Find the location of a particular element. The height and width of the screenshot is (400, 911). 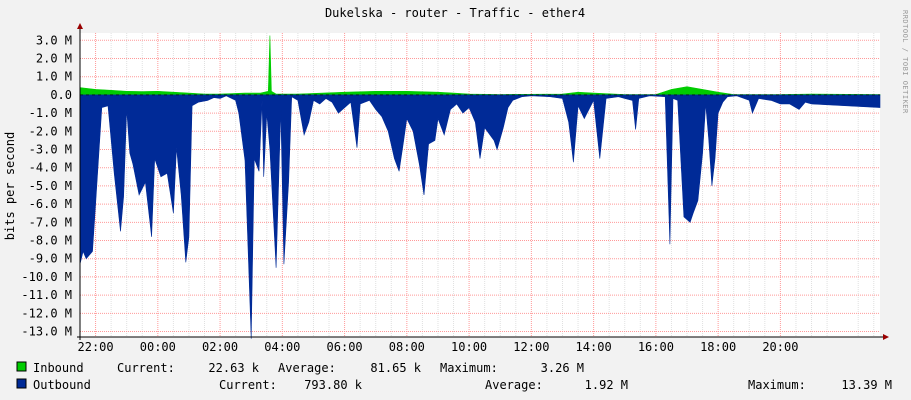

x-tick-label: 14:00 is located at coordinates (594, 347).